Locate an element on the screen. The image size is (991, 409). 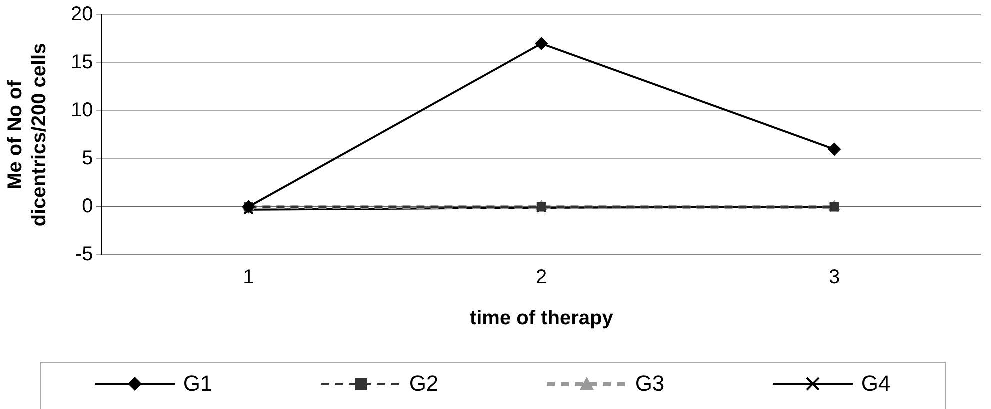
y-tick-label: 20 is located at coordinates (82, 15).